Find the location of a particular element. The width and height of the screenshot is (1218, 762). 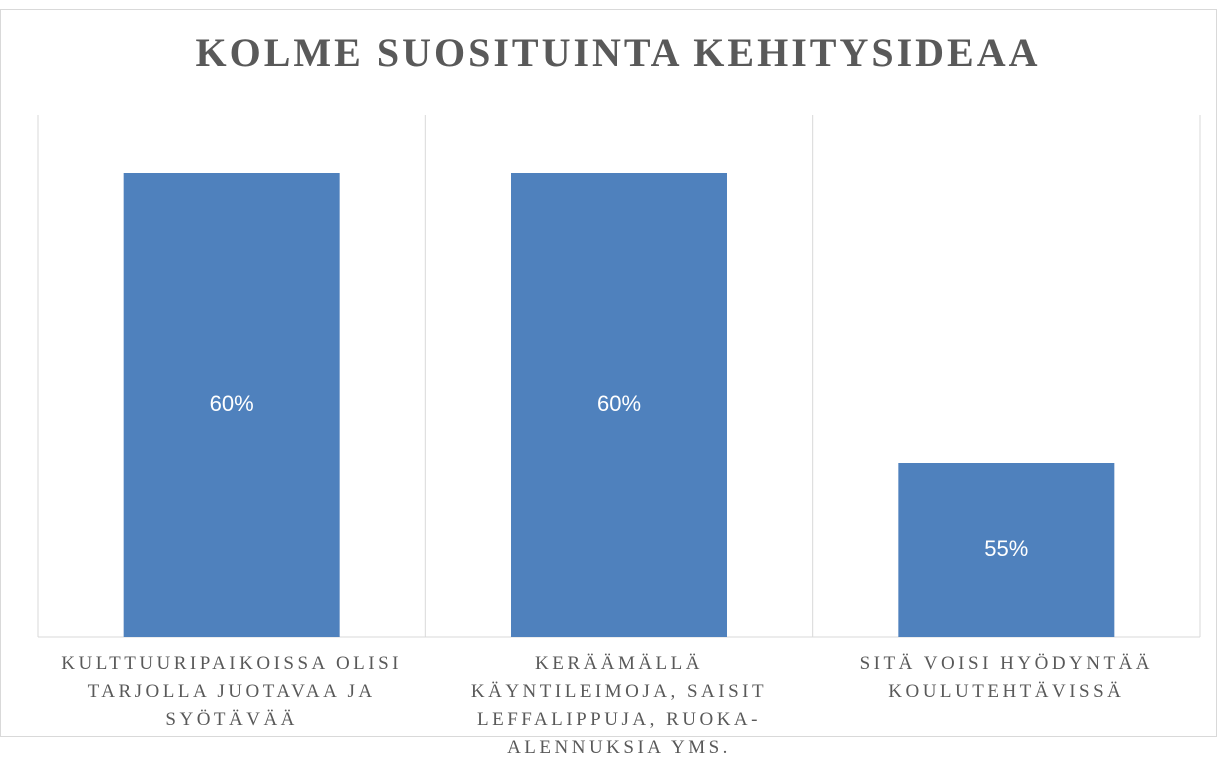

data-label: 55% is located at coordinates (1006, 548).